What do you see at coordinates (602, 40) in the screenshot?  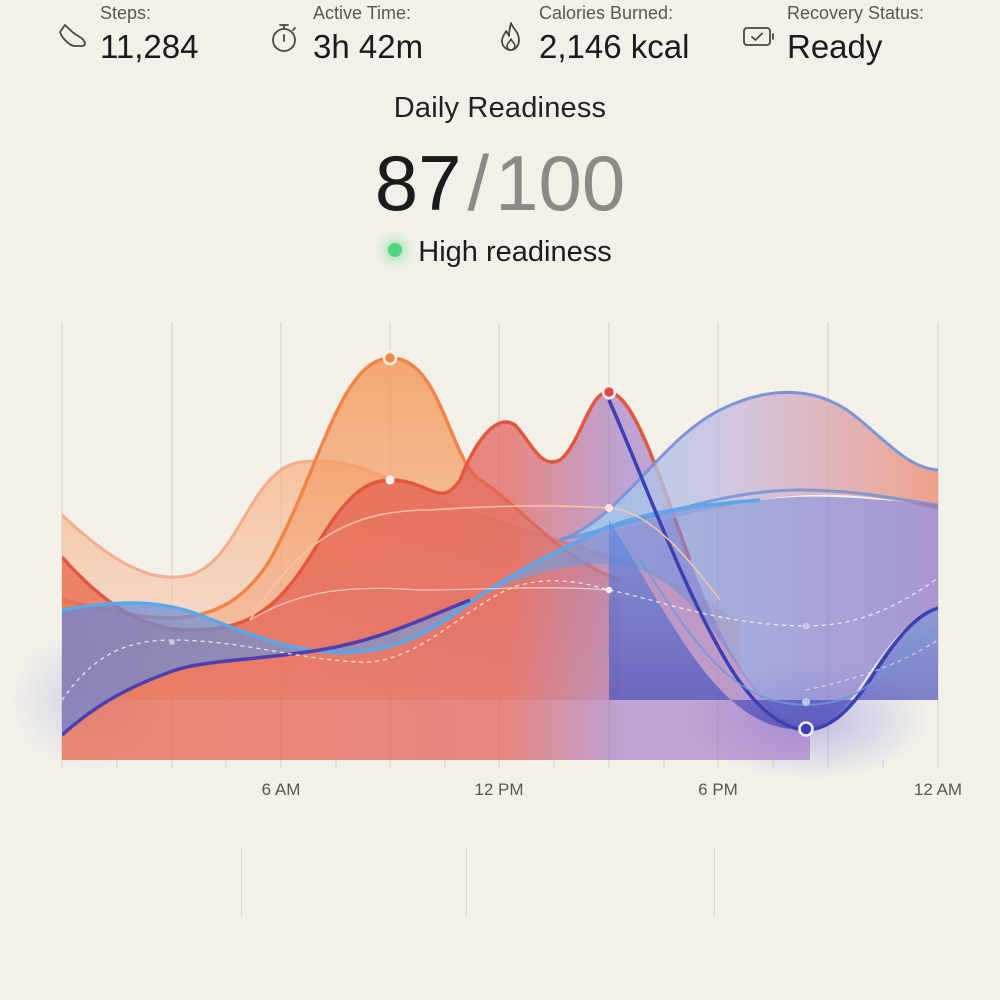 I see `stat-calories: Calories Burned: 2,146 kcal` at bounding box center [602, 40].